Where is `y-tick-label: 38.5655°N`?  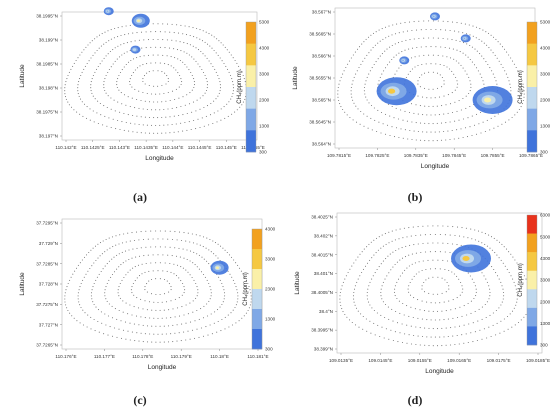
y-tick-label: 38.5655°N is located at coordinates (320, 78).